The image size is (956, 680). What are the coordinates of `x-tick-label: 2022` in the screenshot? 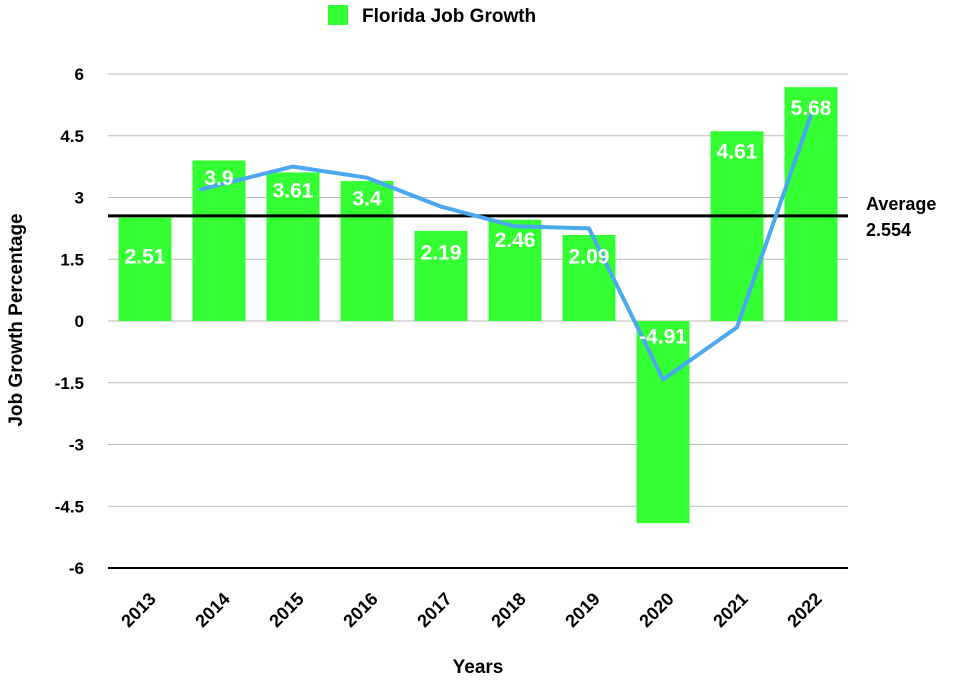 It's located at (804, 610).